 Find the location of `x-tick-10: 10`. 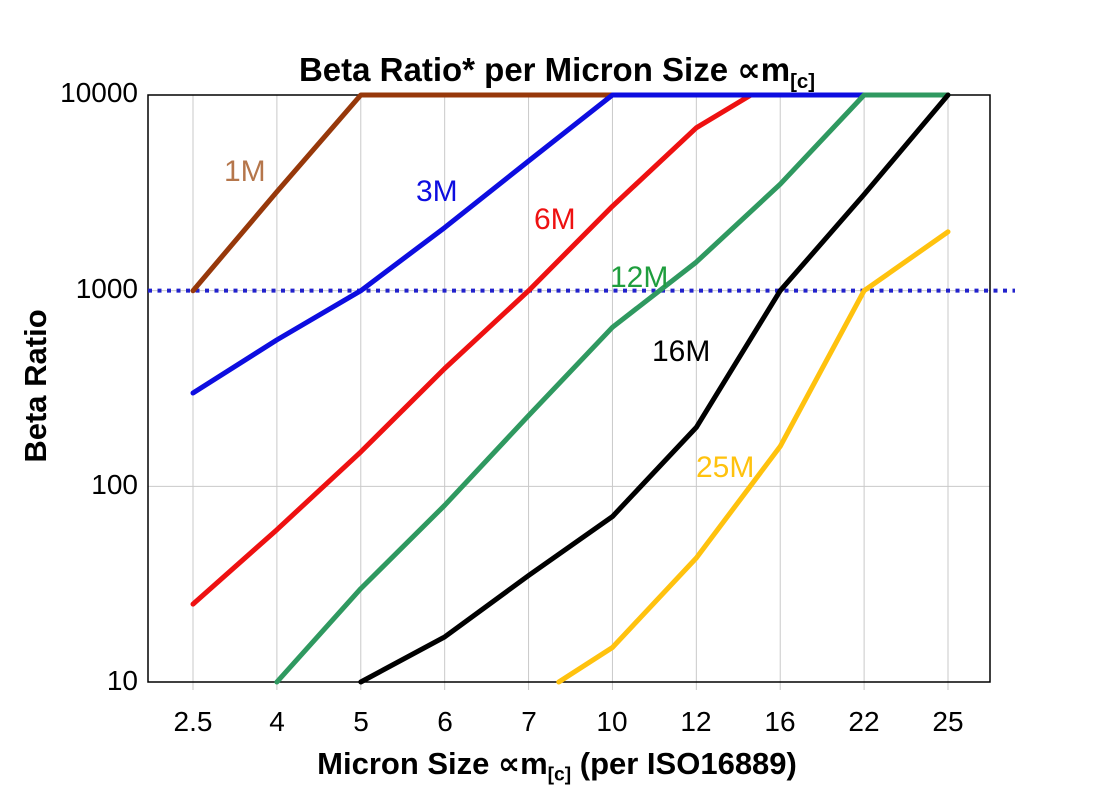

x-tick-10: 10 is located at coordinates (612, 721).